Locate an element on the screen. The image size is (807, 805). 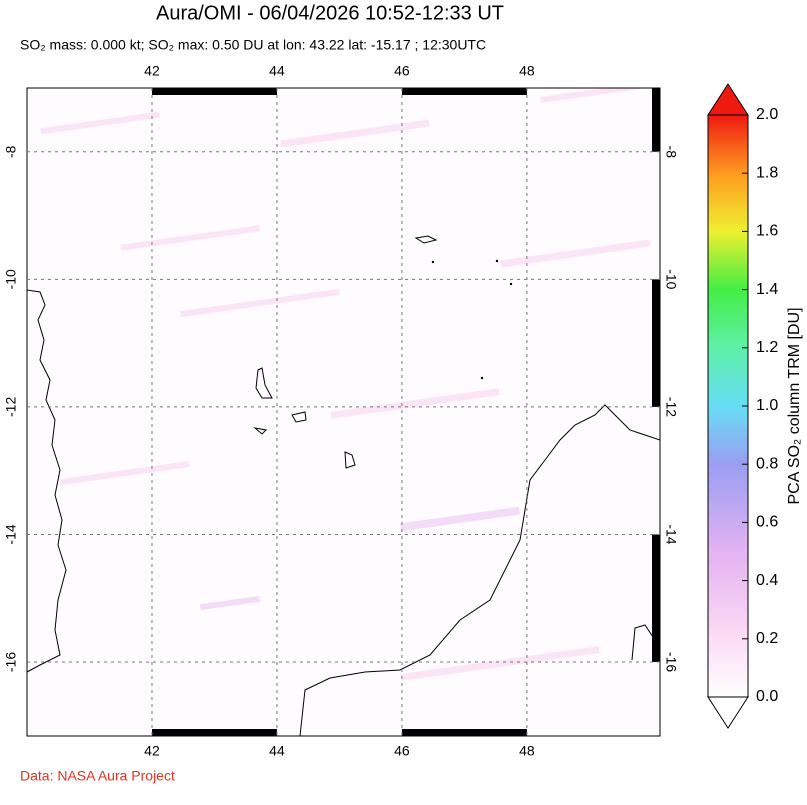
colorbar-tick-label: 0.6 is located at coordinates (767, 522).